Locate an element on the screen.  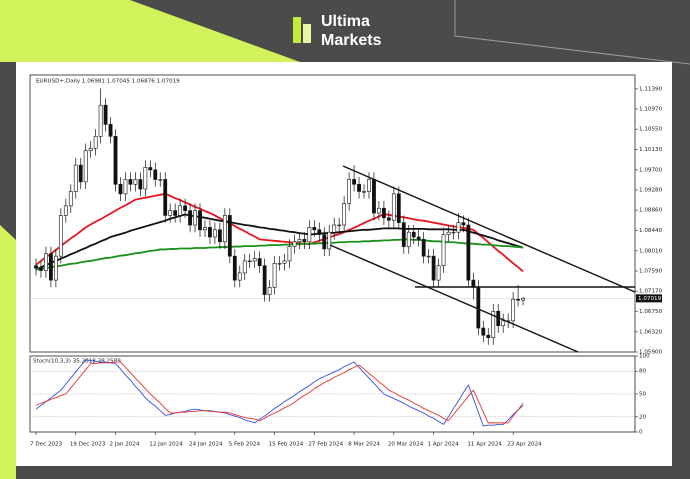
y-tick-label: 1.11390 is located at coordinates (651, 89).